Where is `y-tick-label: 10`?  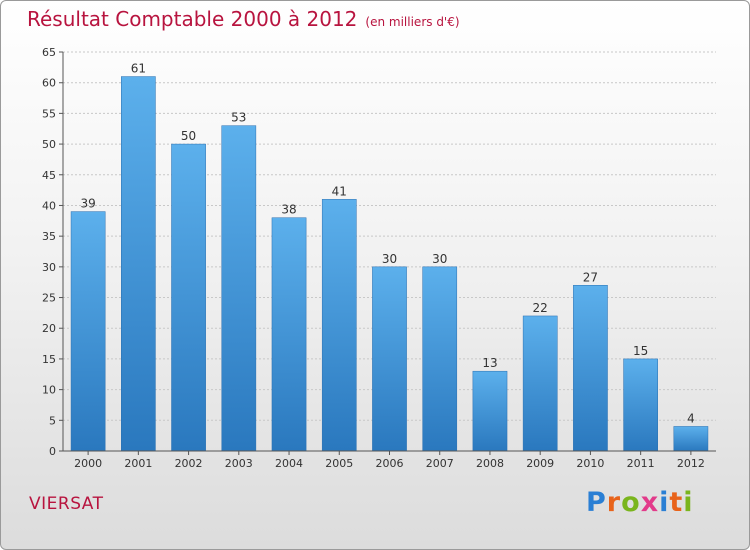
y-tick-label: 10 is located at coordinates (49, 390).